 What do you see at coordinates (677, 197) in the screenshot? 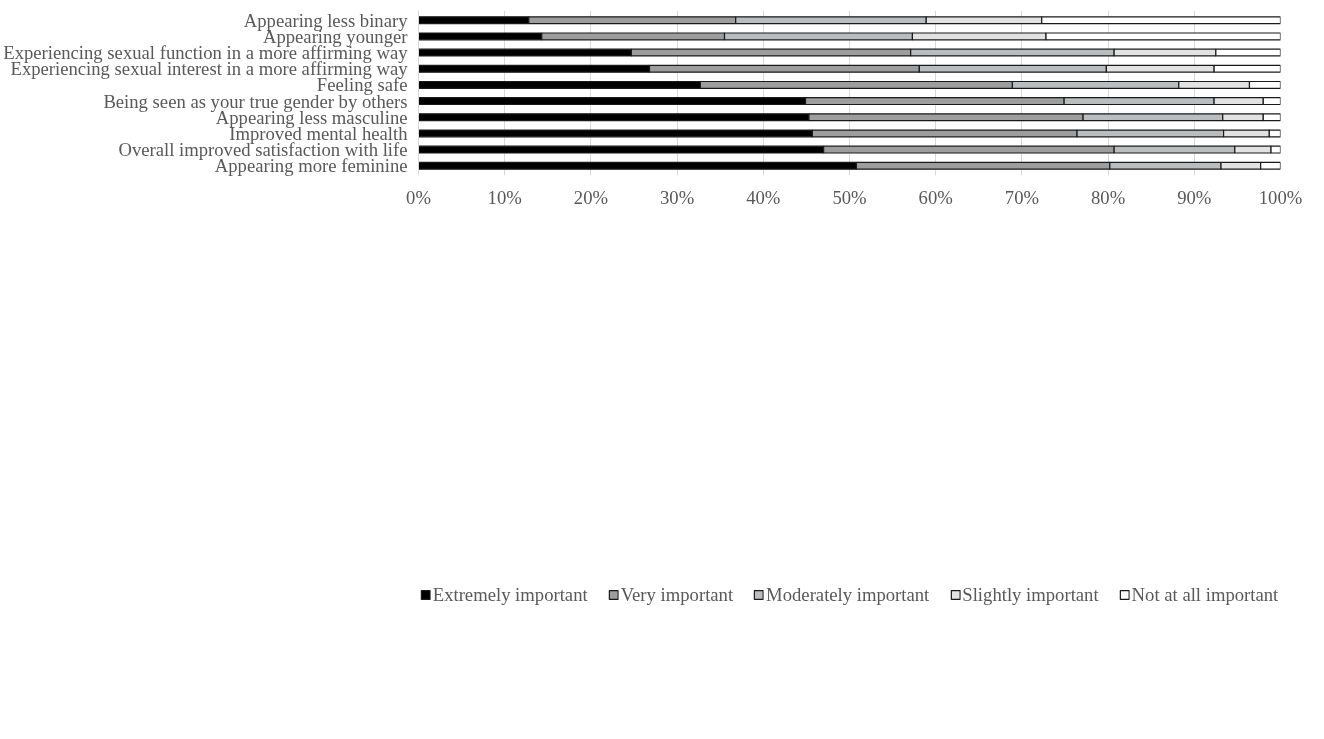
I see `x-tick-label: 30%` at bounding box center [677, 197].